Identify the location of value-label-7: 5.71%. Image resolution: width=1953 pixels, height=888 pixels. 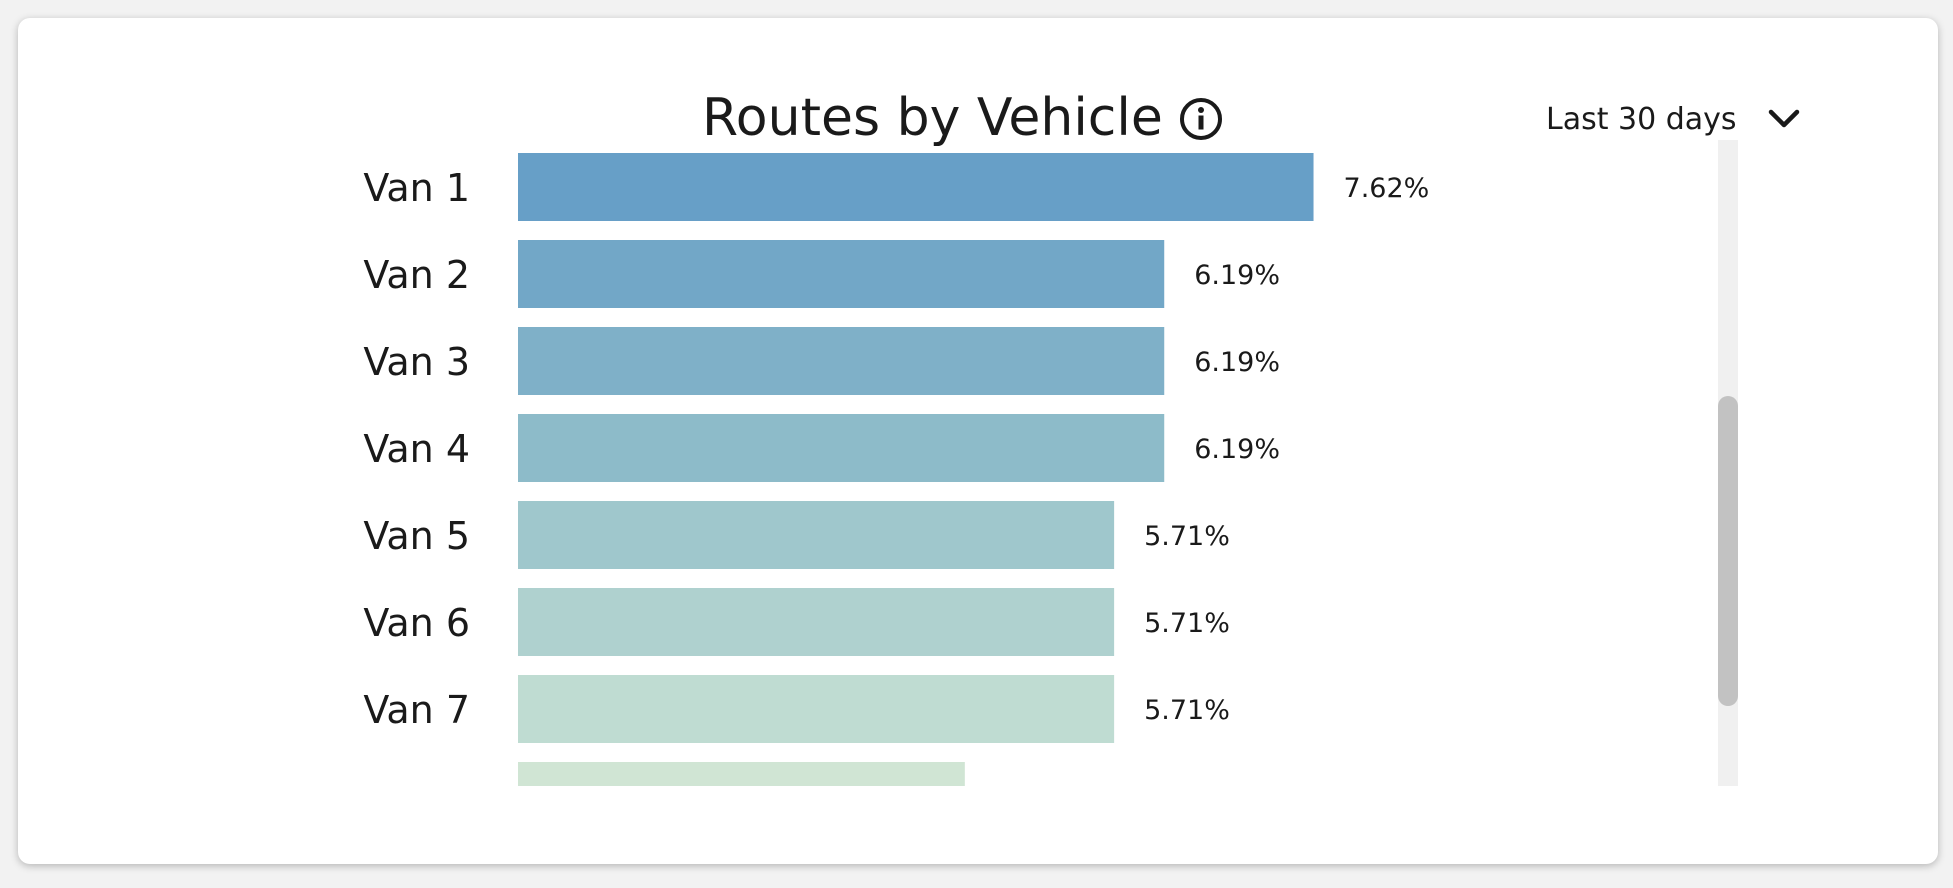
(1187, 710).